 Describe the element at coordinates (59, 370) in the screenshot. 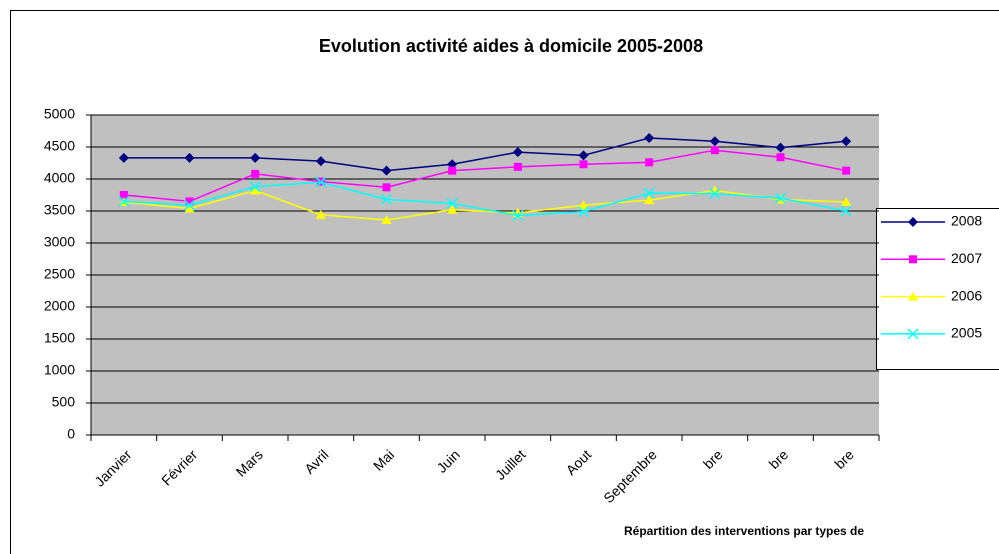

I see `y-tick-label: 1000` at that location.